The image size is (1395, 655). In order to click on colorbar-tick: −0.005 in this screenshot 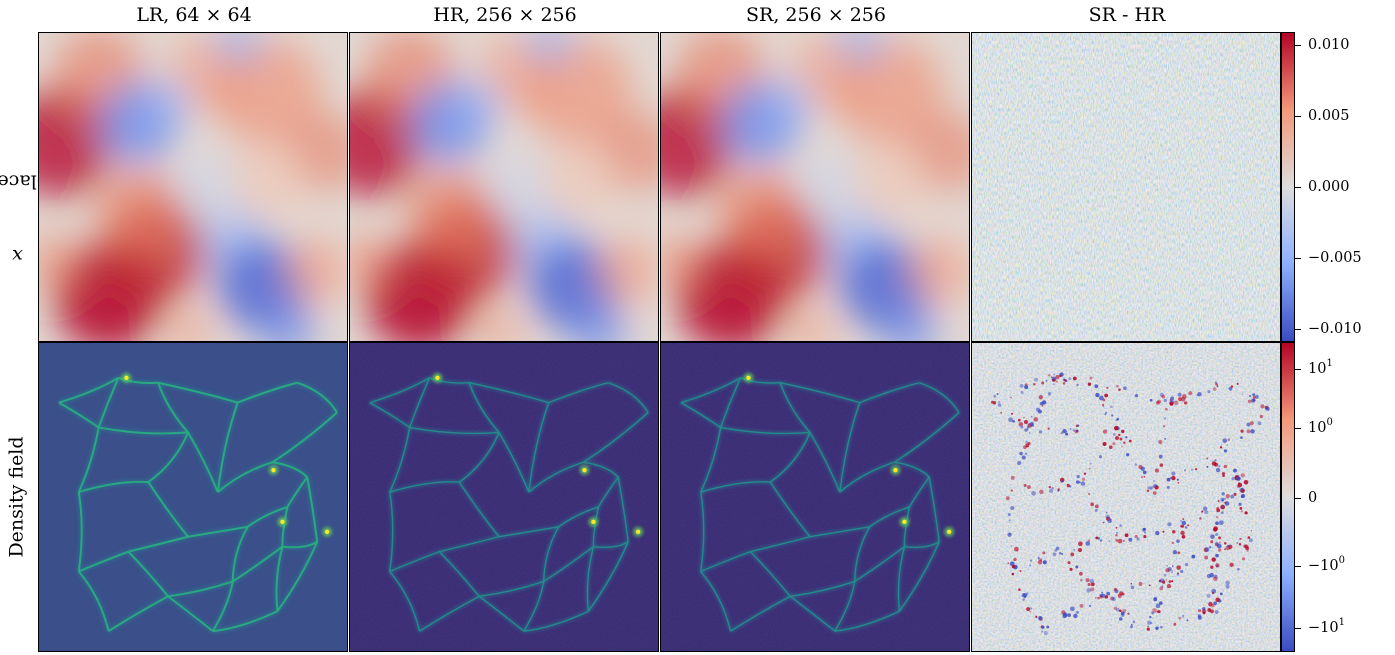, I will do `click(1328, 258)`.